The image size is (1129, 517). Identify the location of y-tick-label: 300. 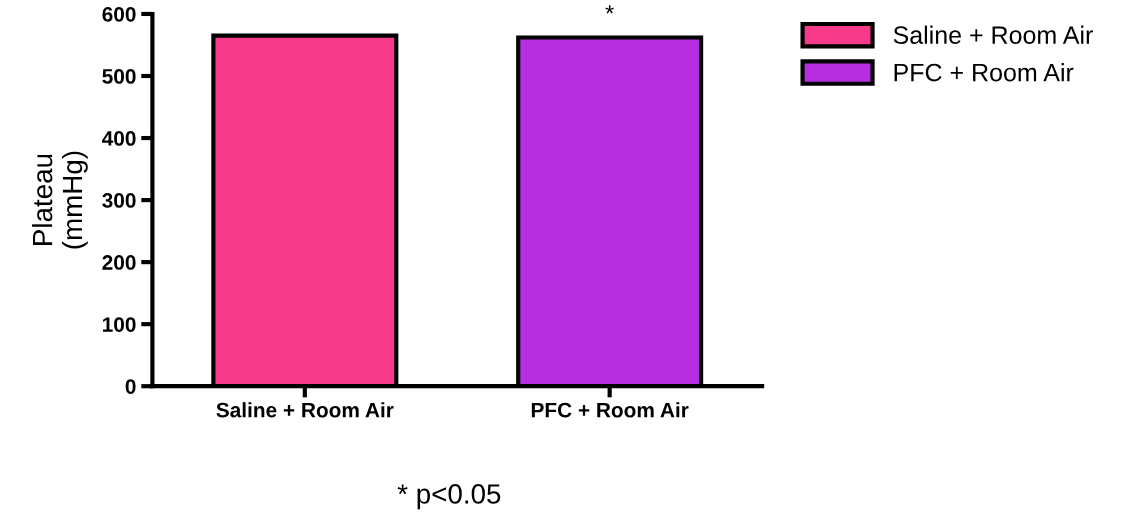
(119, 200).